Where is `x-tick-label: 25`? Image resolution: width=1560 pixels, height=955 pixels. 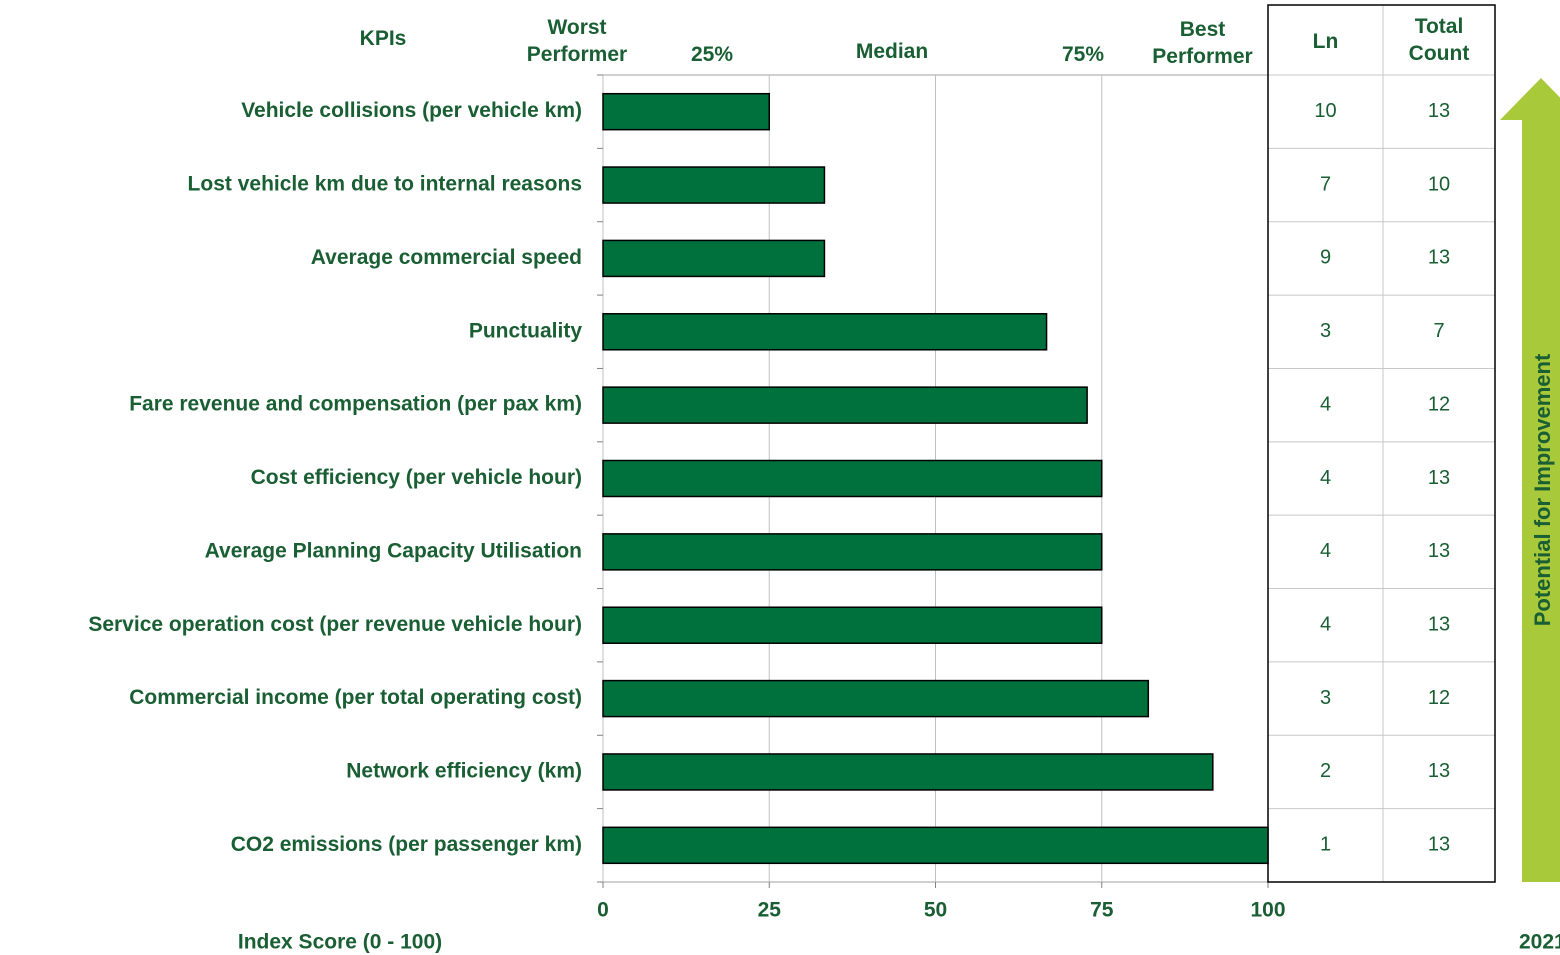 x-tick-label: 25 is located at coordinates (770, 910).